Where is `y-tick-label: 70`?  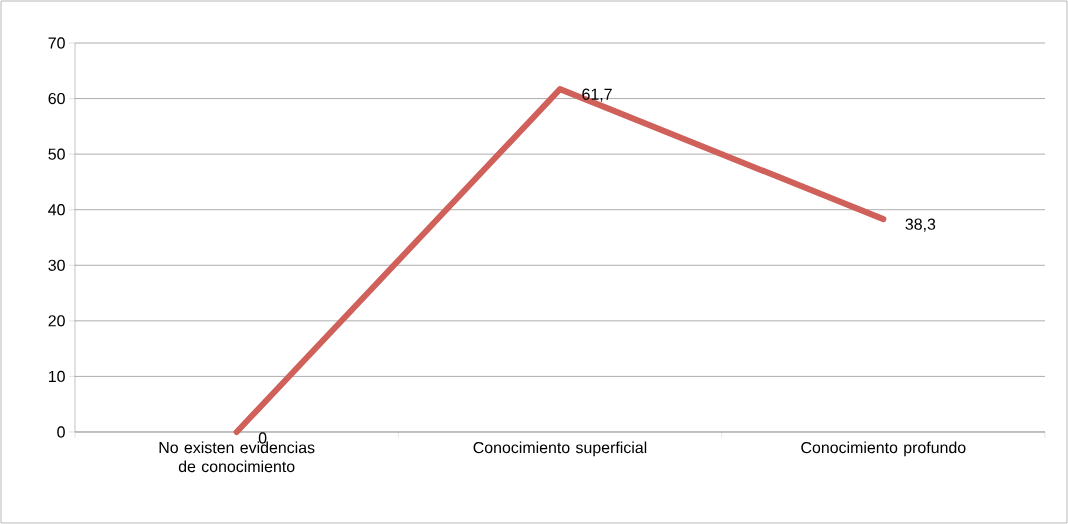
y-tick-label: 70 is located at coordinates (56, 43).